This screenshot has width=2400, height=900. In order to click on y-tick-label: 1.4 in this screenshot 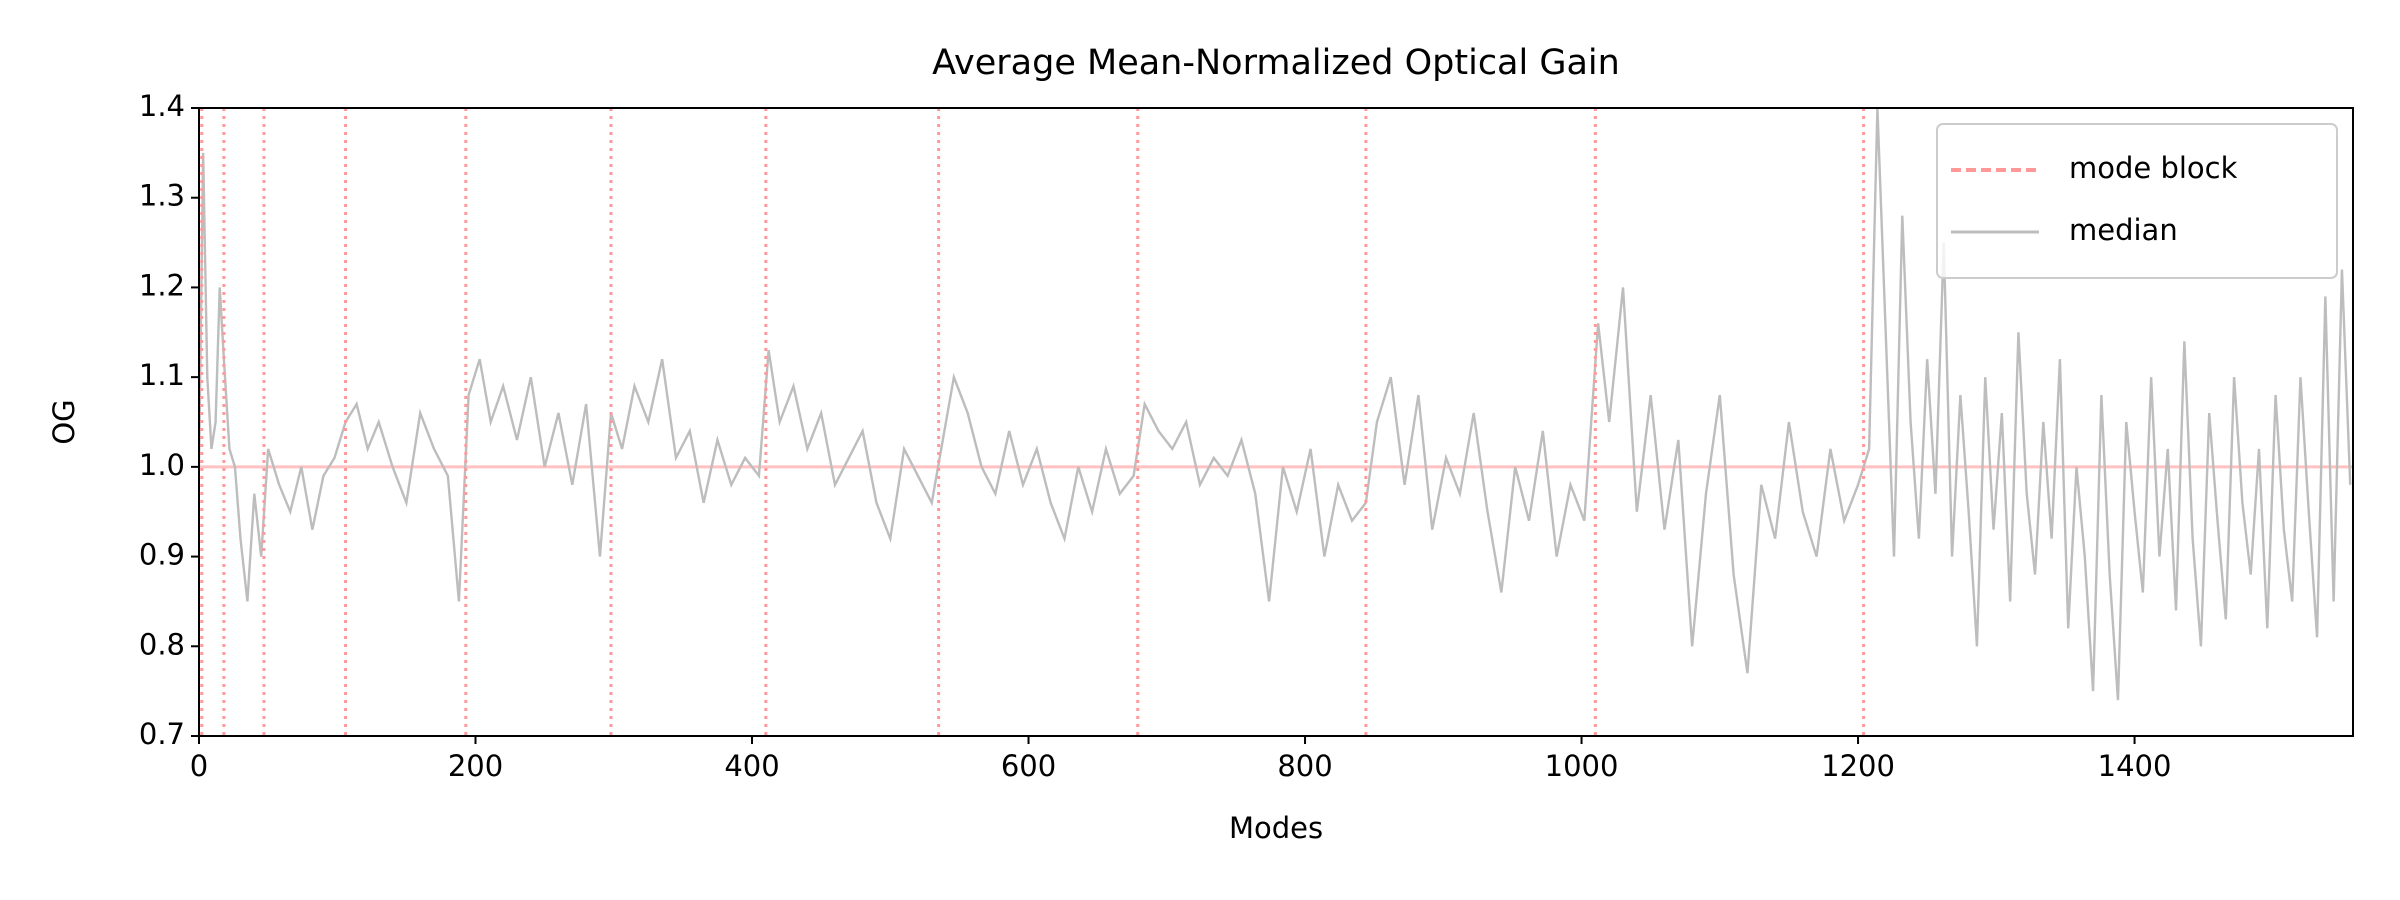, I will do `click(162, 106)`.